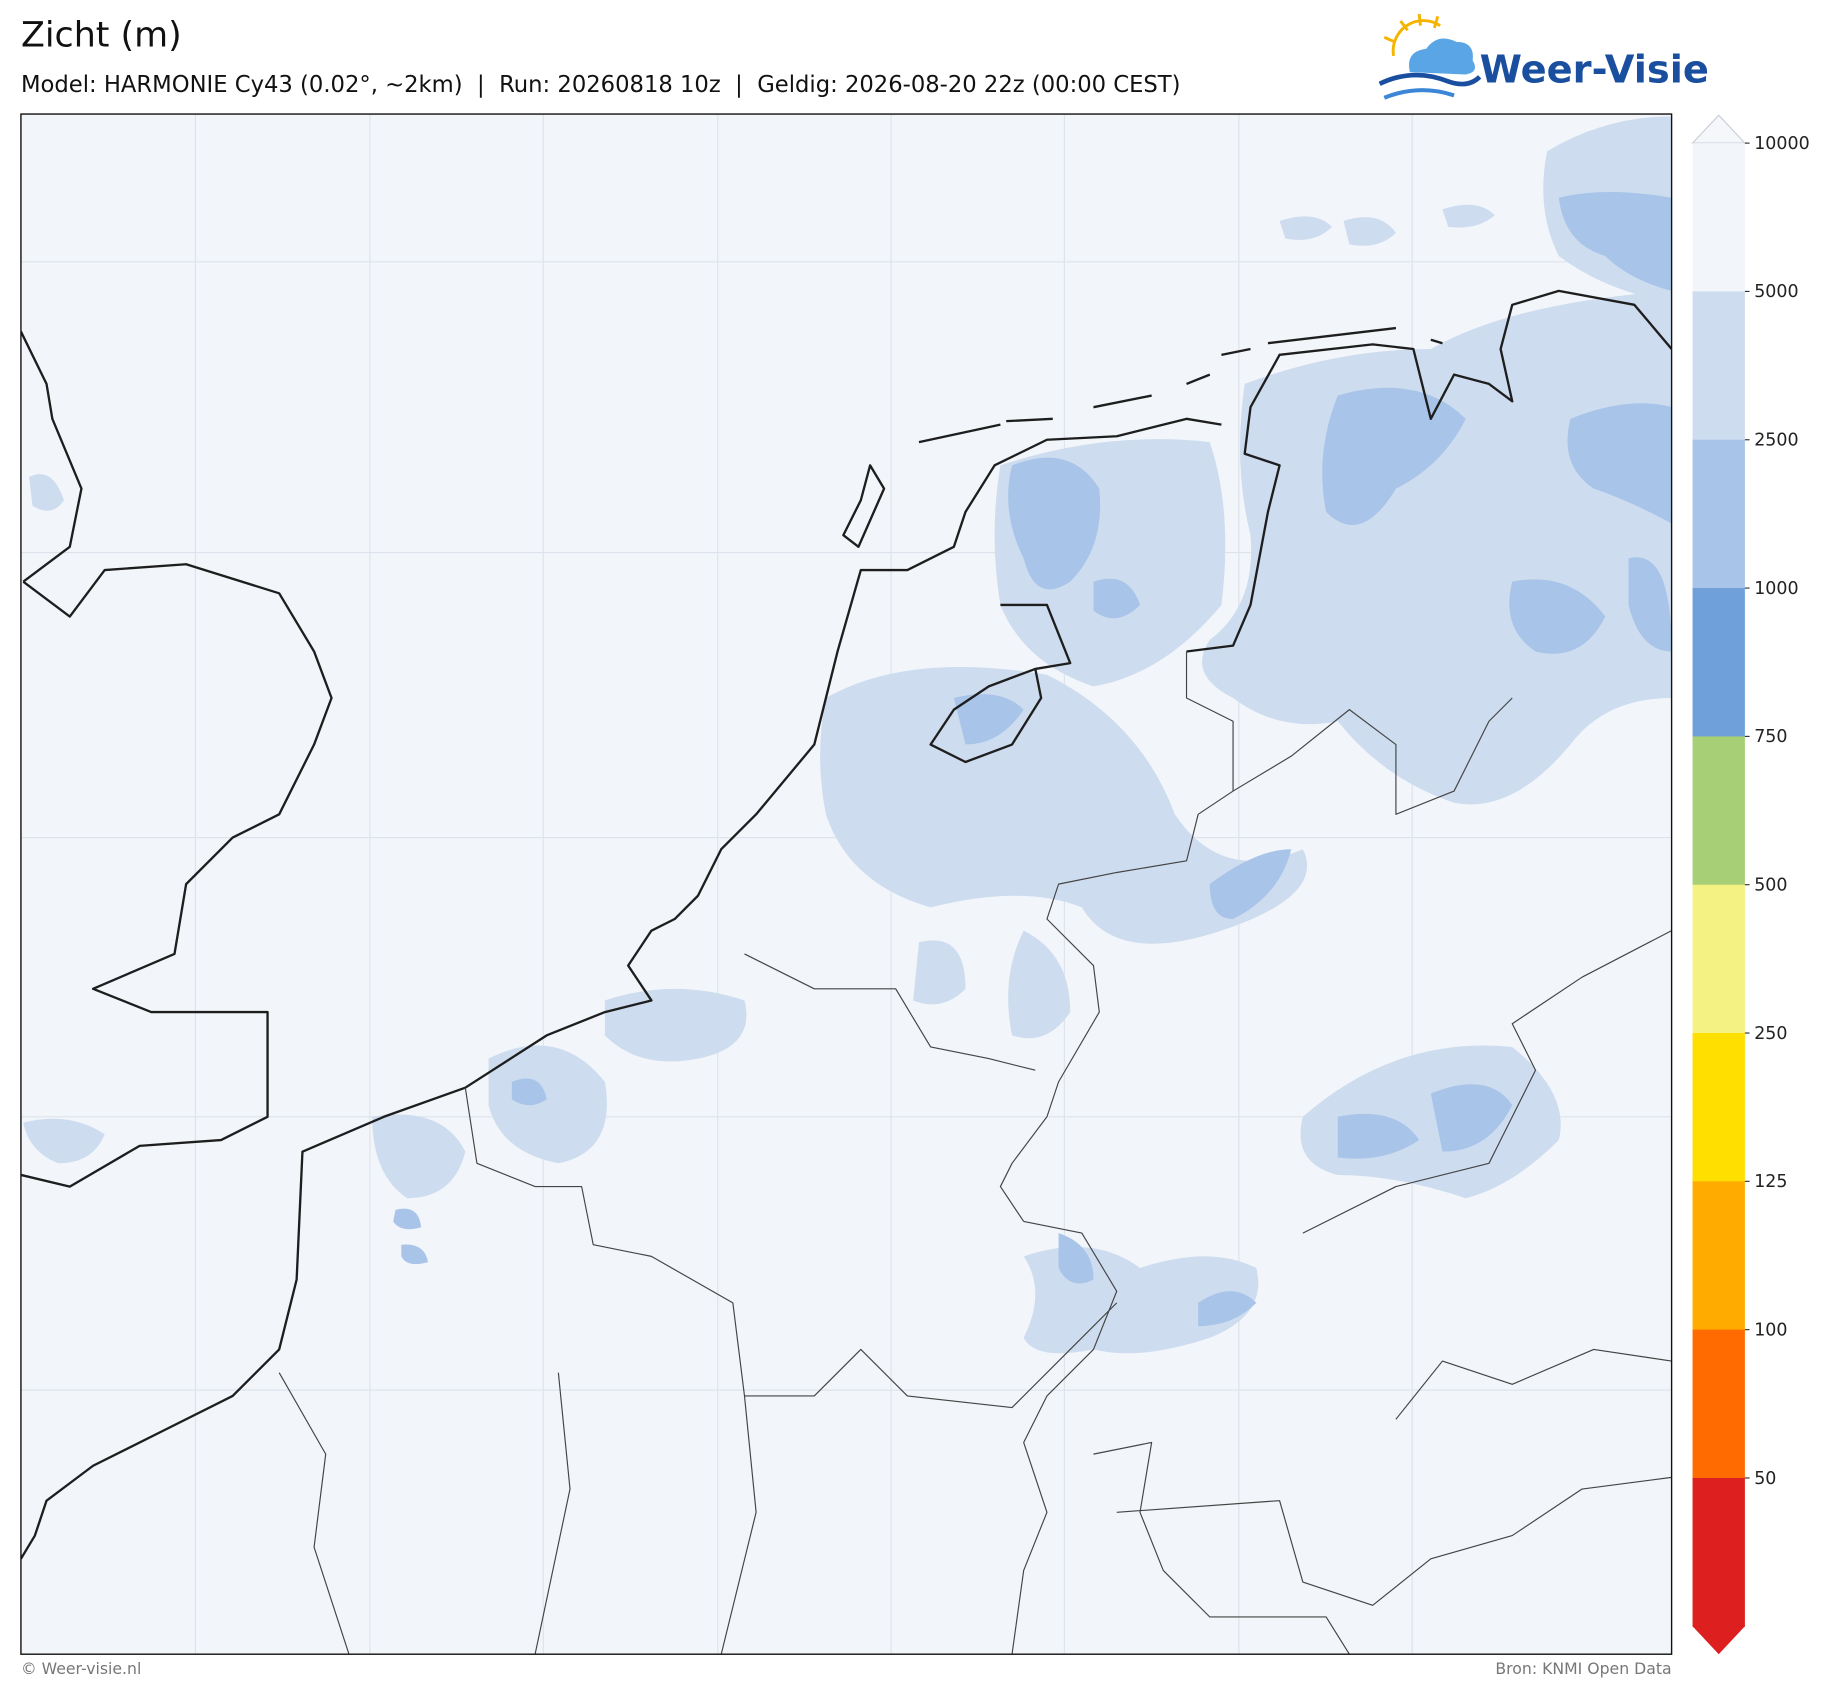 Image resolution: width=1824 pixels, height=1681 pixels. Describe the element at coordinates (1770, 737) in the screenshot. I see `colorbar-tick-label: 750` at that location.